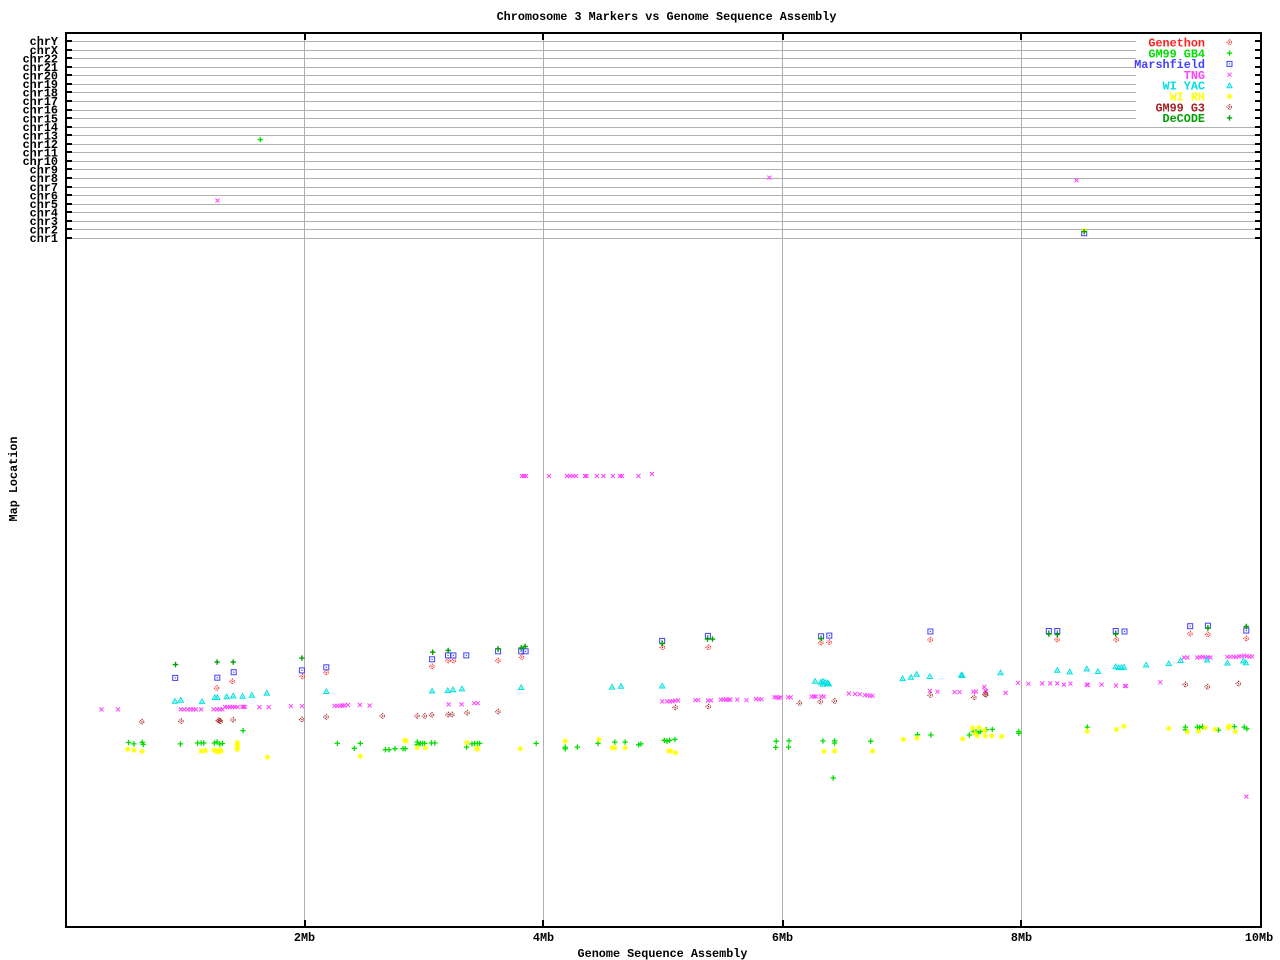  Describe the element at coordinates (40, 145) in the screenshot. I see `svg-text: chr12` at that location.